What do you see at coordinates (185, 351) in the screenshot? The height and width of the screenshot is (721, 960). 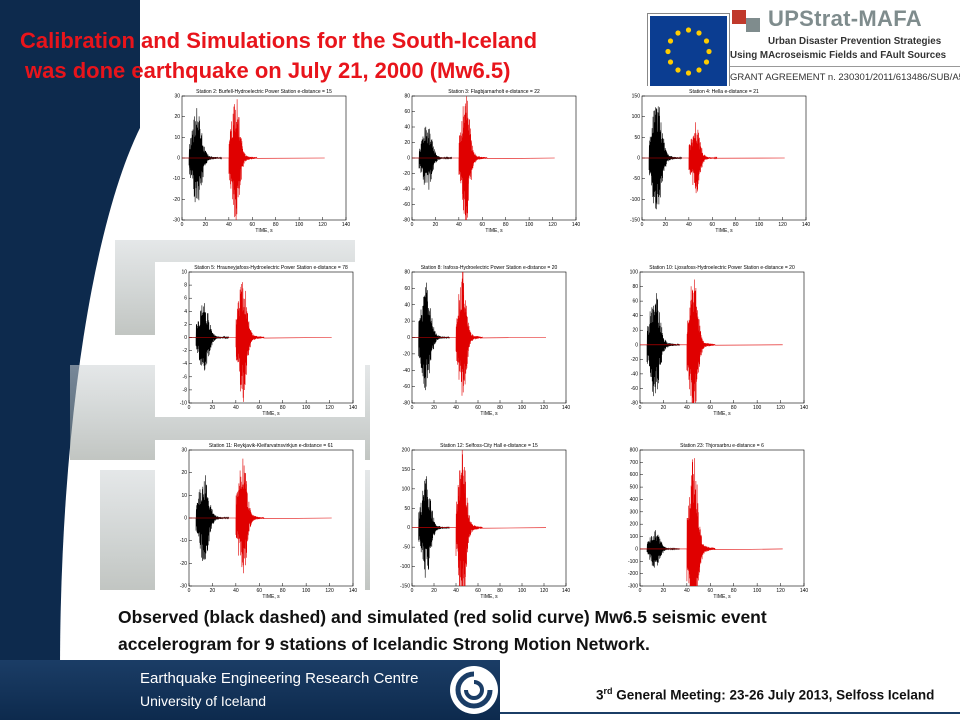 I see `y-tick-label: -2` at bounding box center [185, 351].